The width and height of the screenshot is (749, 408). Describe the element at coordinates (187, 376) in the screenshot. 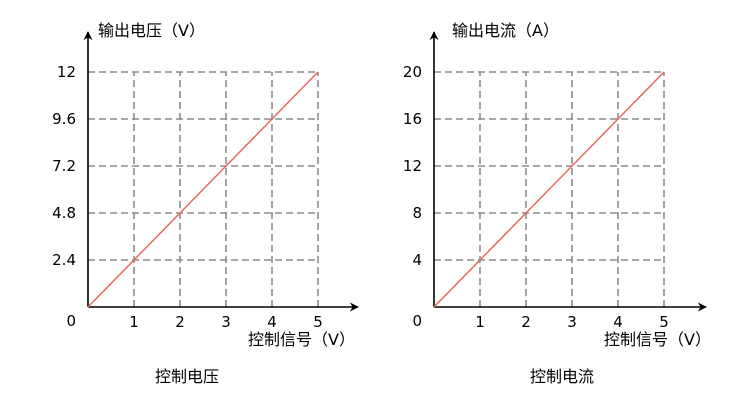

I see `chart-caption: 控制电压` at that location.